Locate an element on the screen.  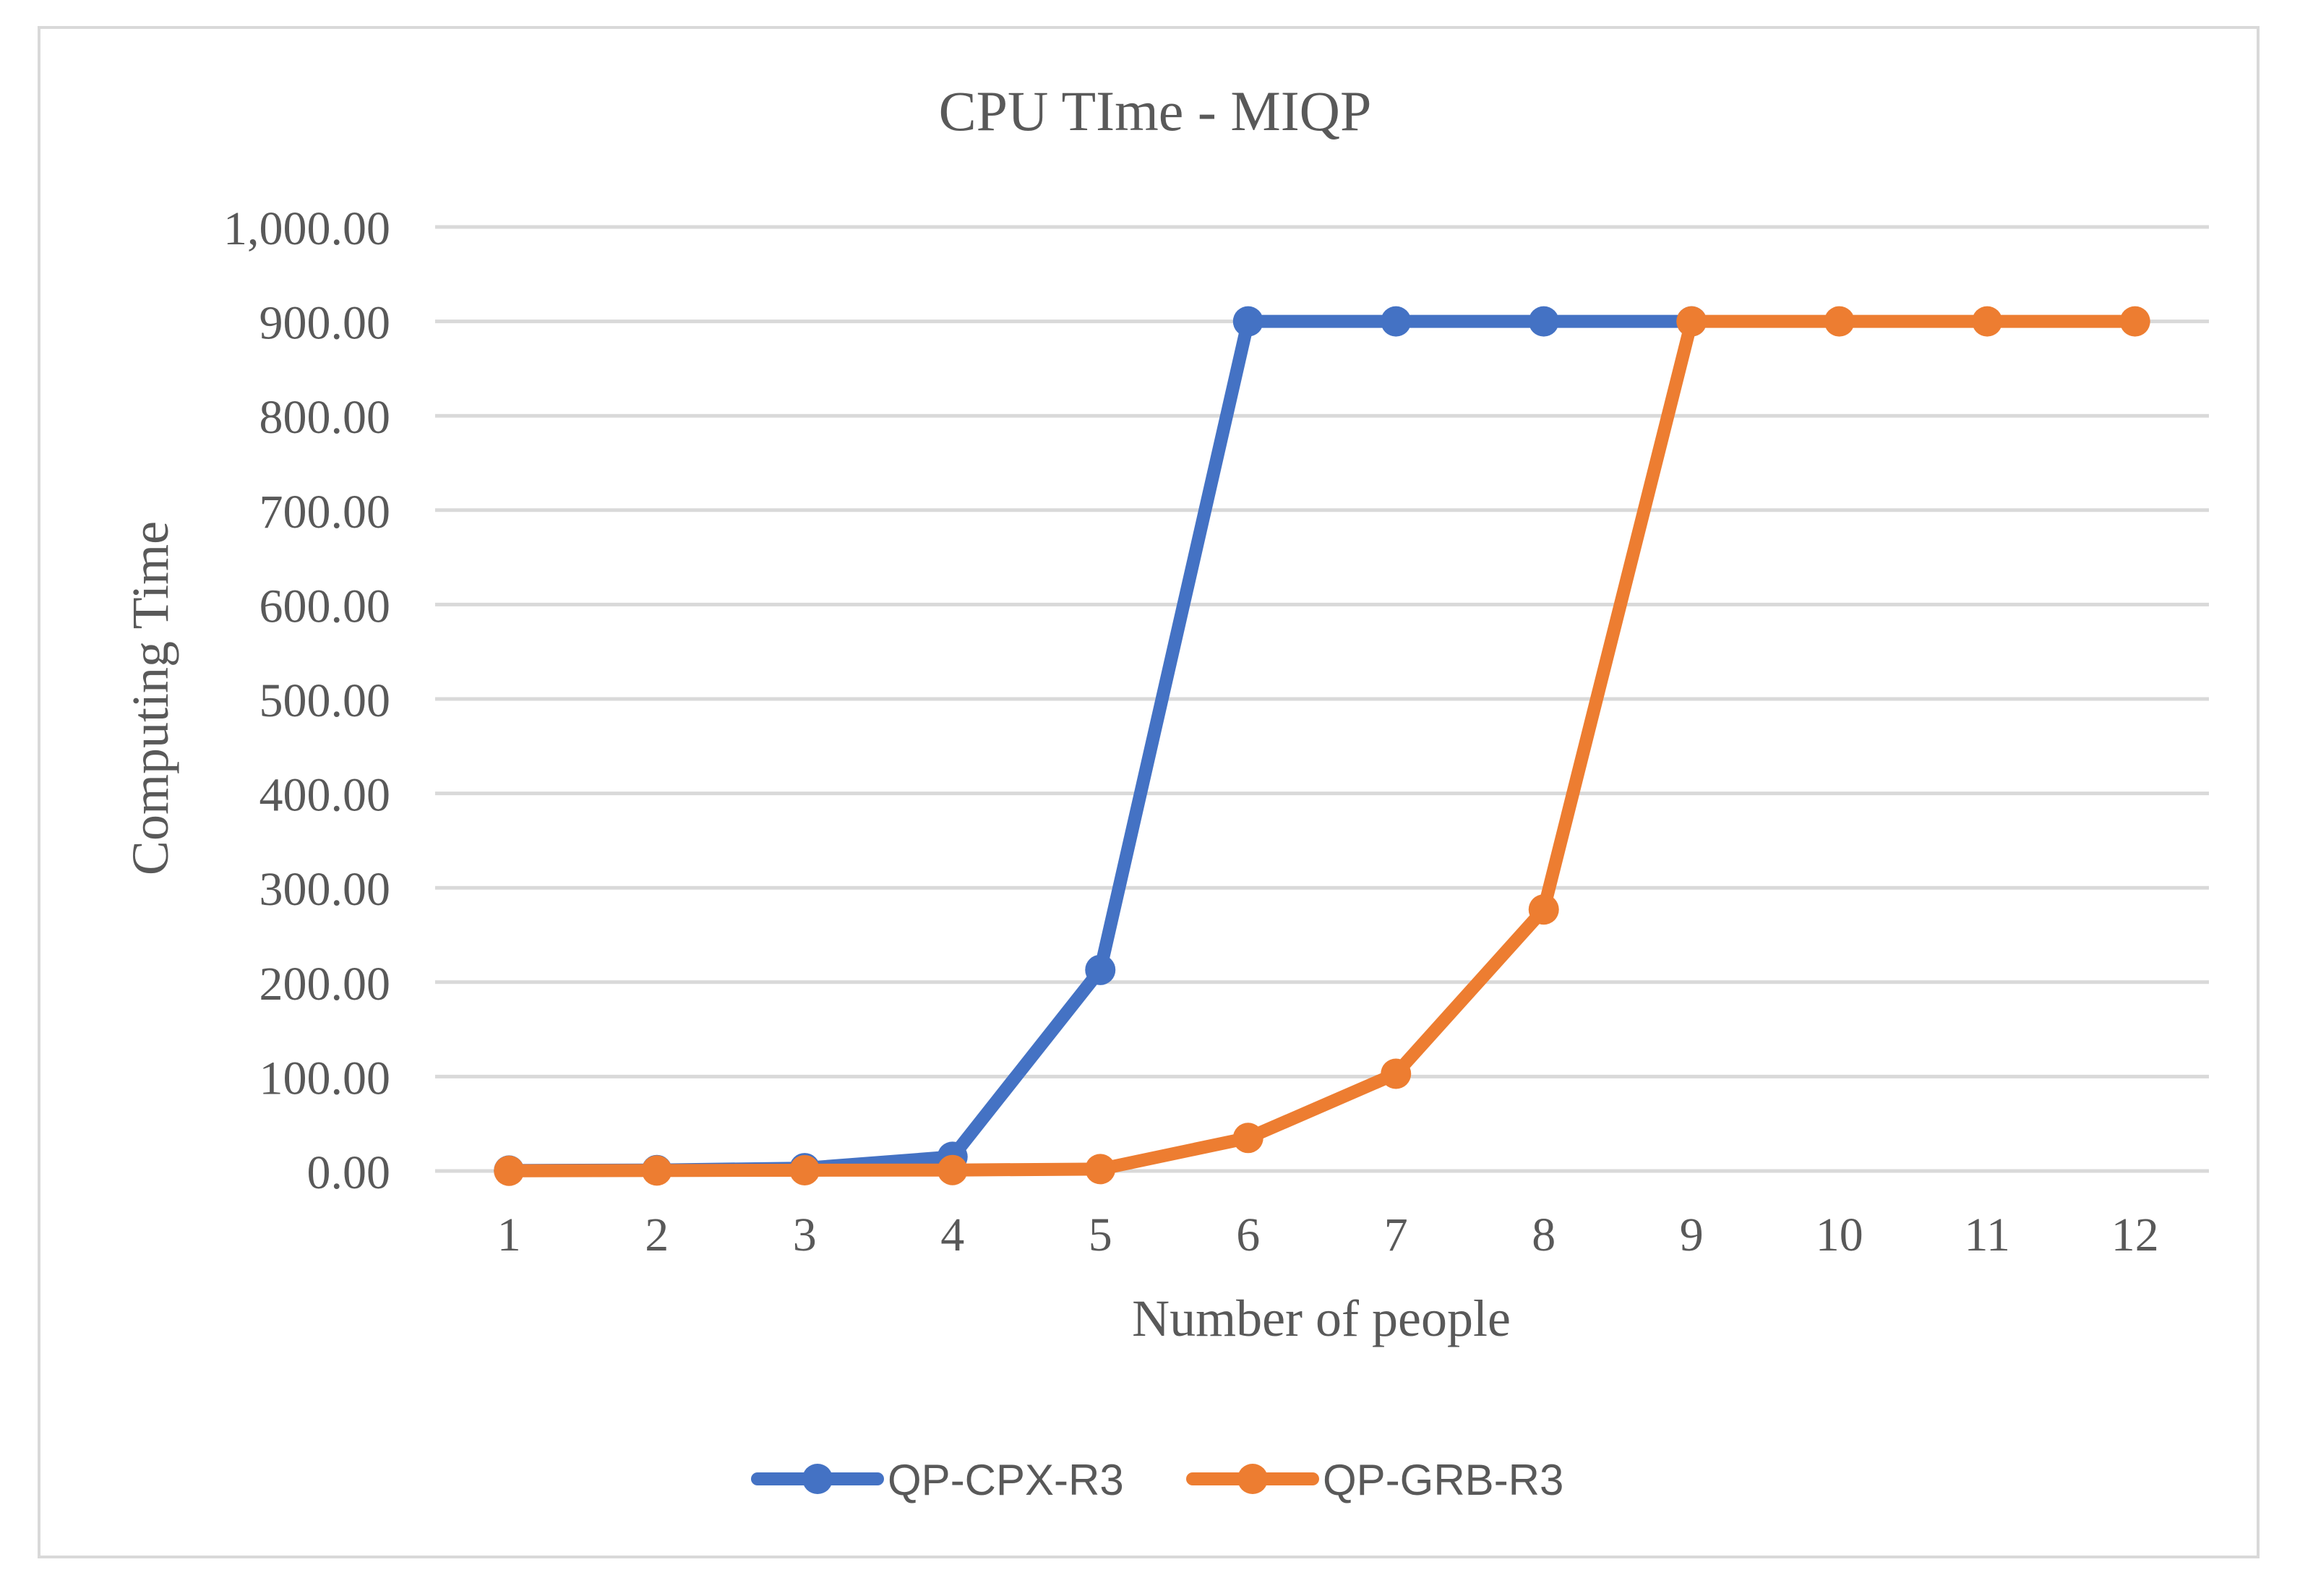
legend-label: QP-GRB-R3 is located at coordinates (1443, 1480).